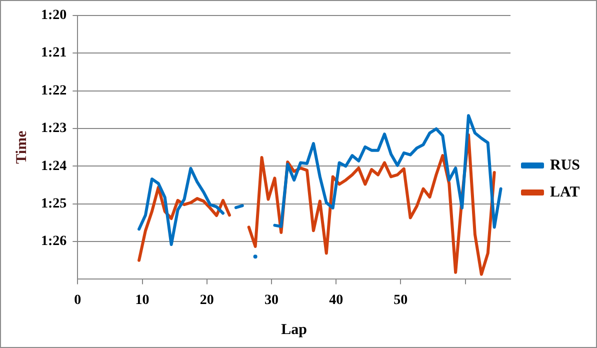  Describe the element at coordinates (78, 300) in the screenshot. I see `x-tick-label: 0` at that location.